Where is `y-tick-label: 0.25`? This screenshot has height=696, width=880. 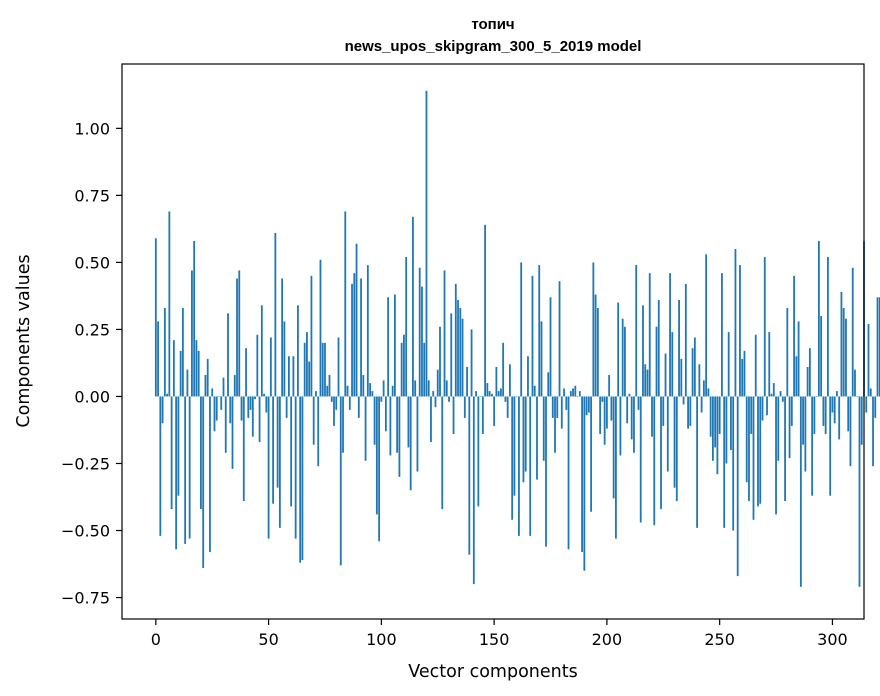 y-tick-label: 0.25 is located at coordinates (92, 329).